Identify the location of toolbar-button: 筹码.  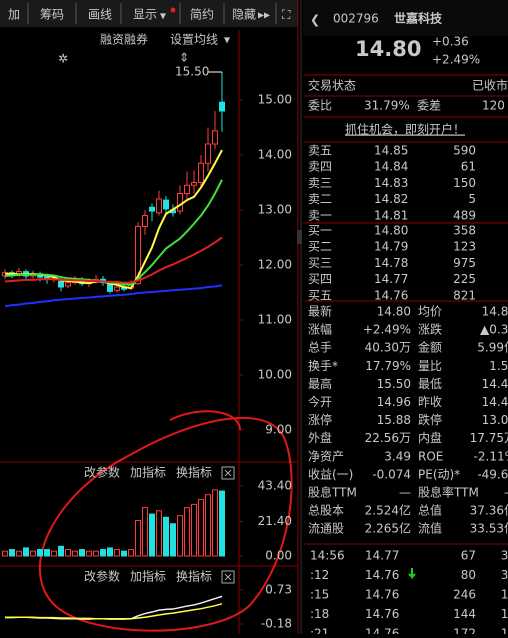
(52, 15).